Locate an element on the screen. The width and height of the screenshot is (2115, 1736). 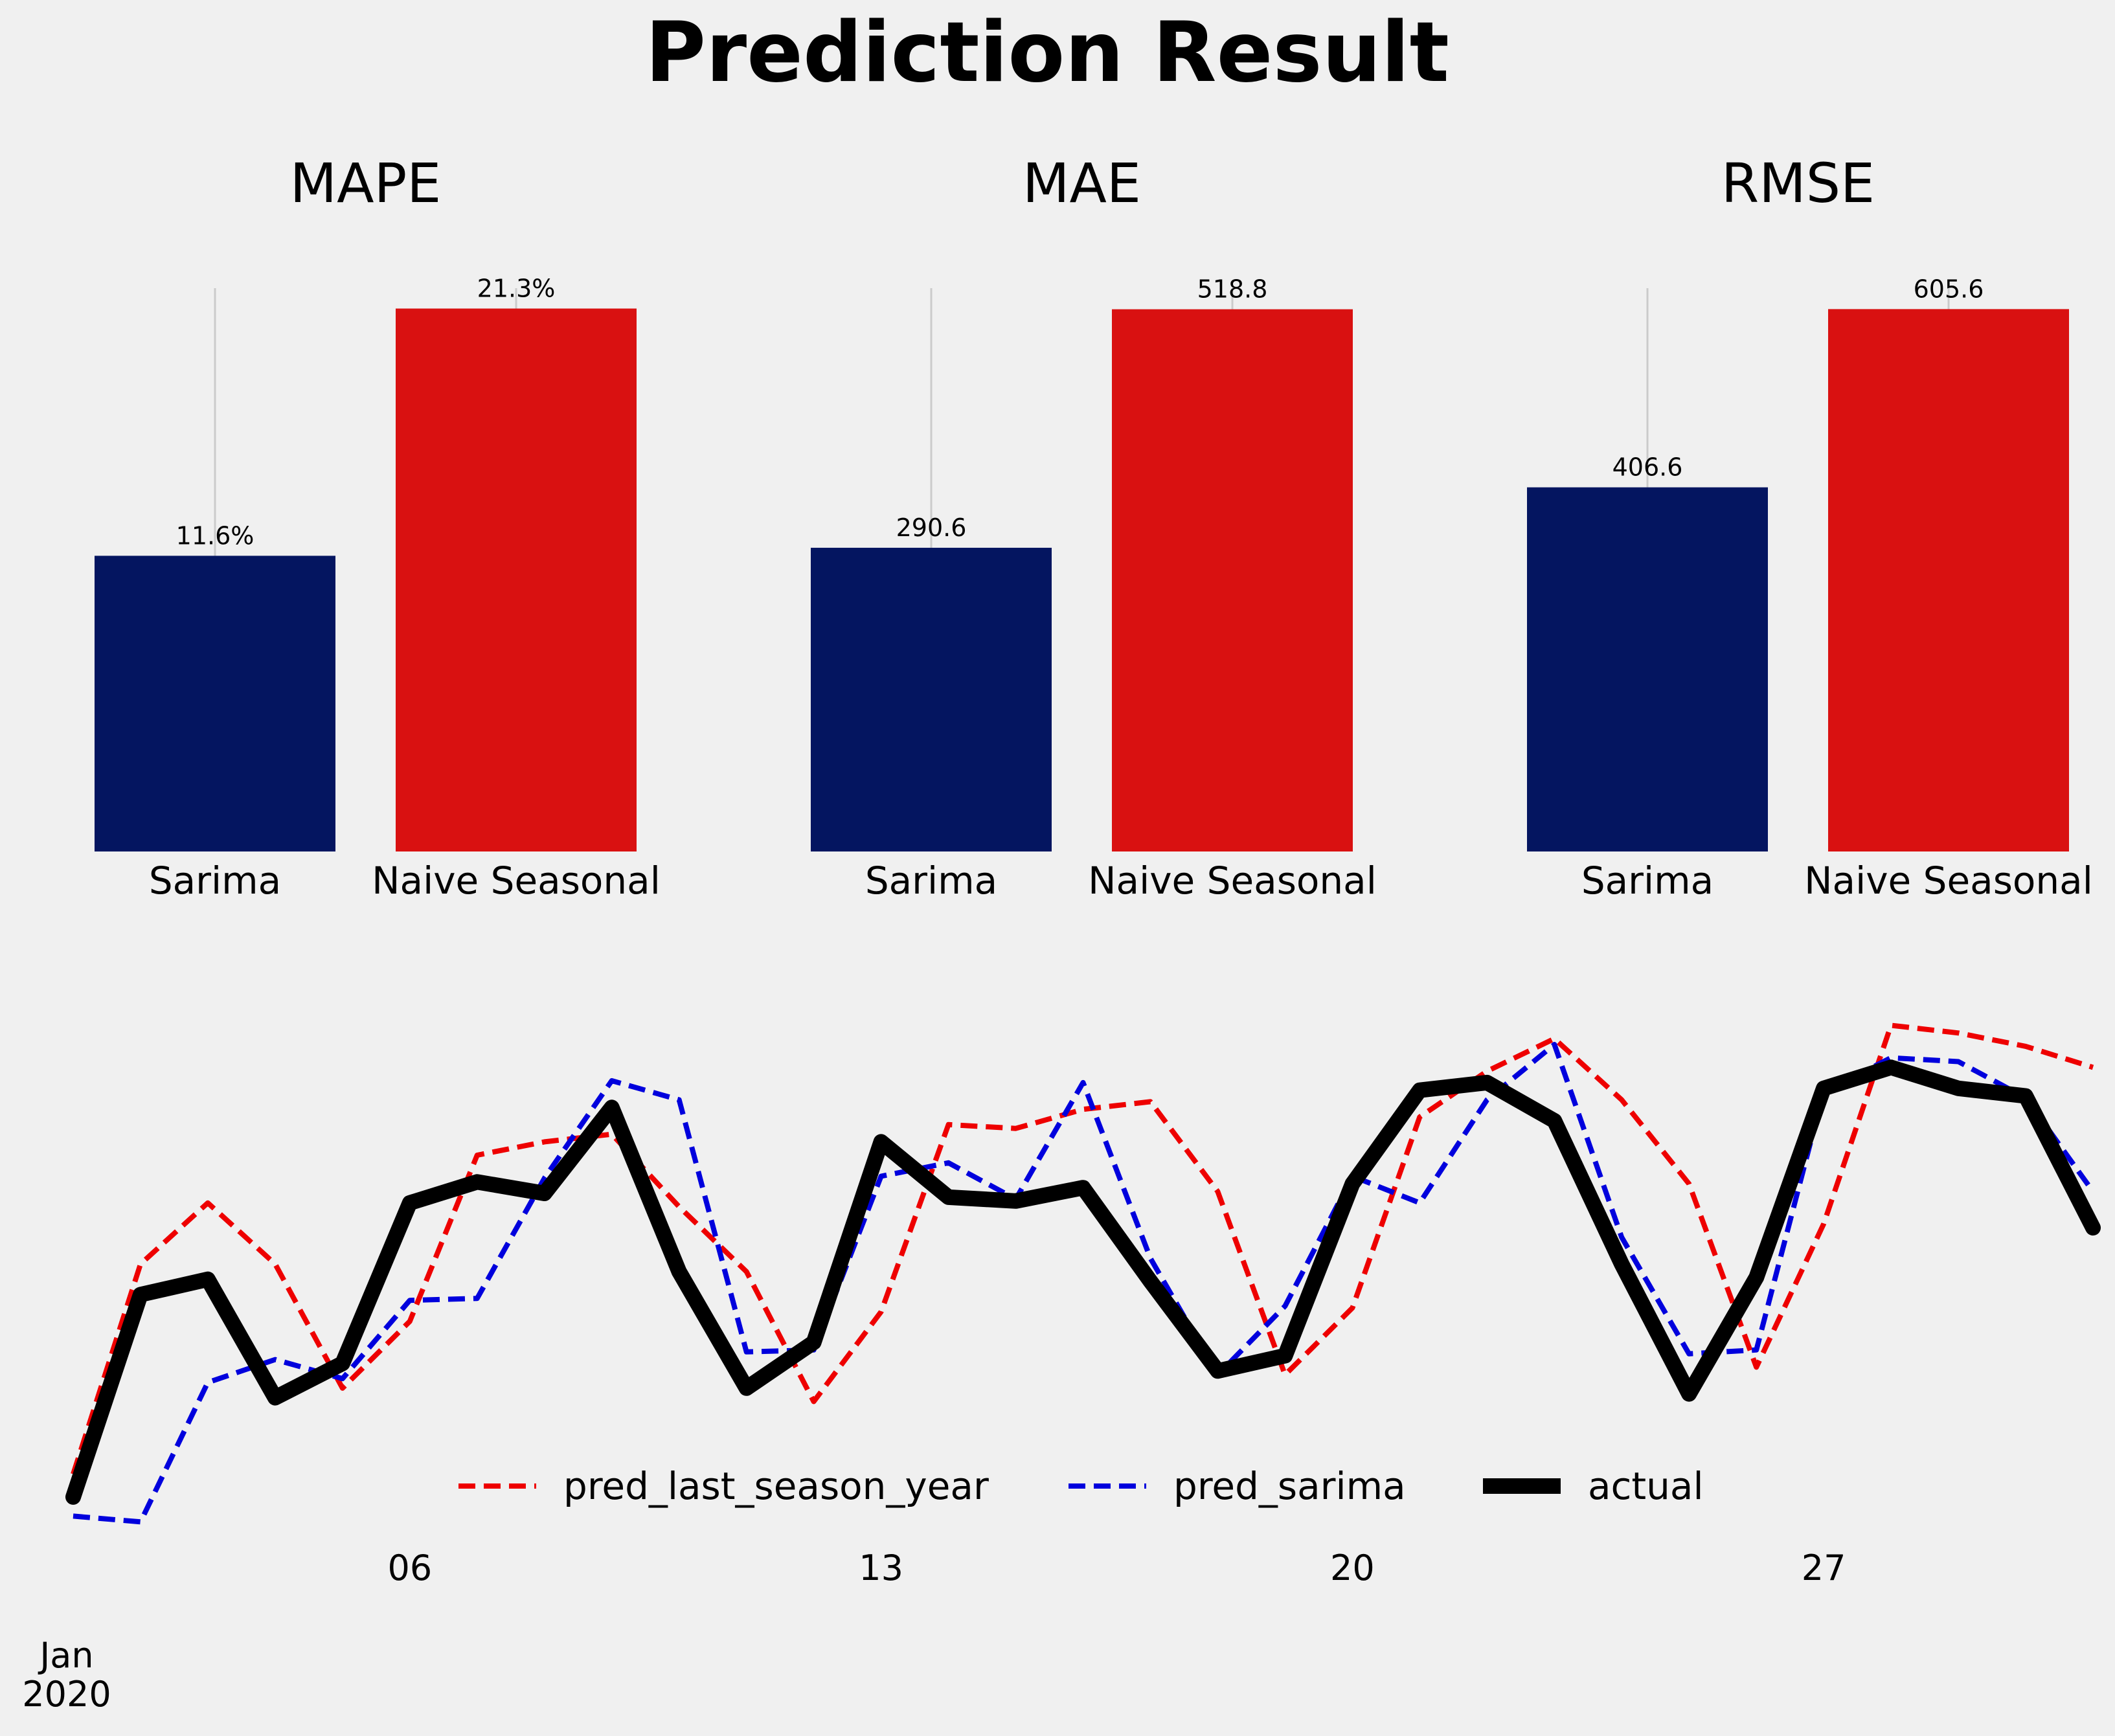
bar-value-label: 11.6% is located at coordinates (215, 535).